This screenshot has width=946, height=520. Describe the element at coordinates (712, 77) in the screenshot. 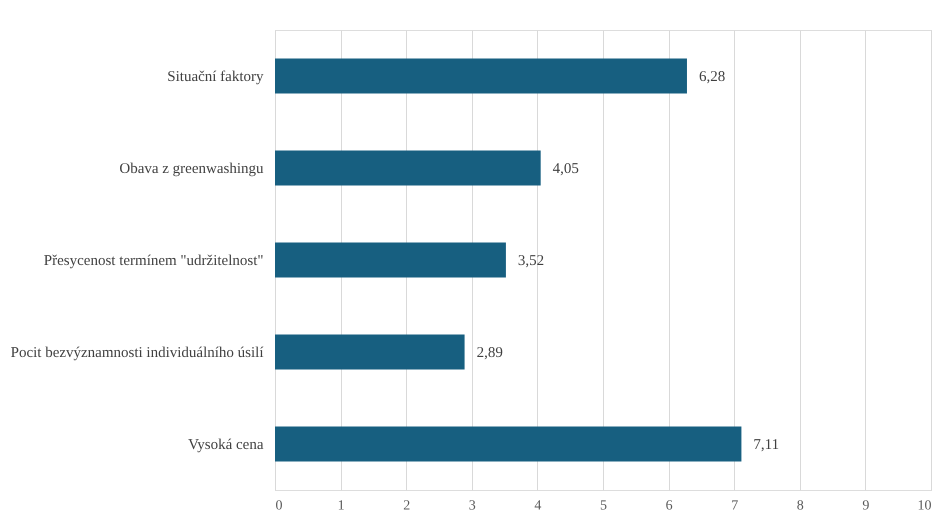

I see `data-label: 6,28` at that location.